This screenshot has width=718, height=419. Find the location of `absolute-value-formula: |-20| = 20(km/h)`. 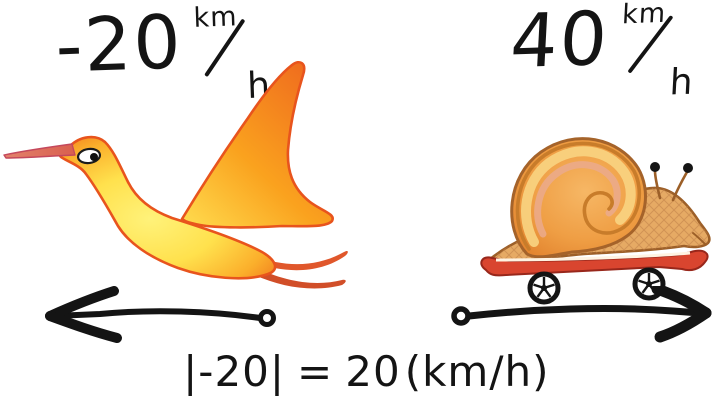

absolute-value-formula: |-20| = 20(km/h) is located at coordinates (366, 371).